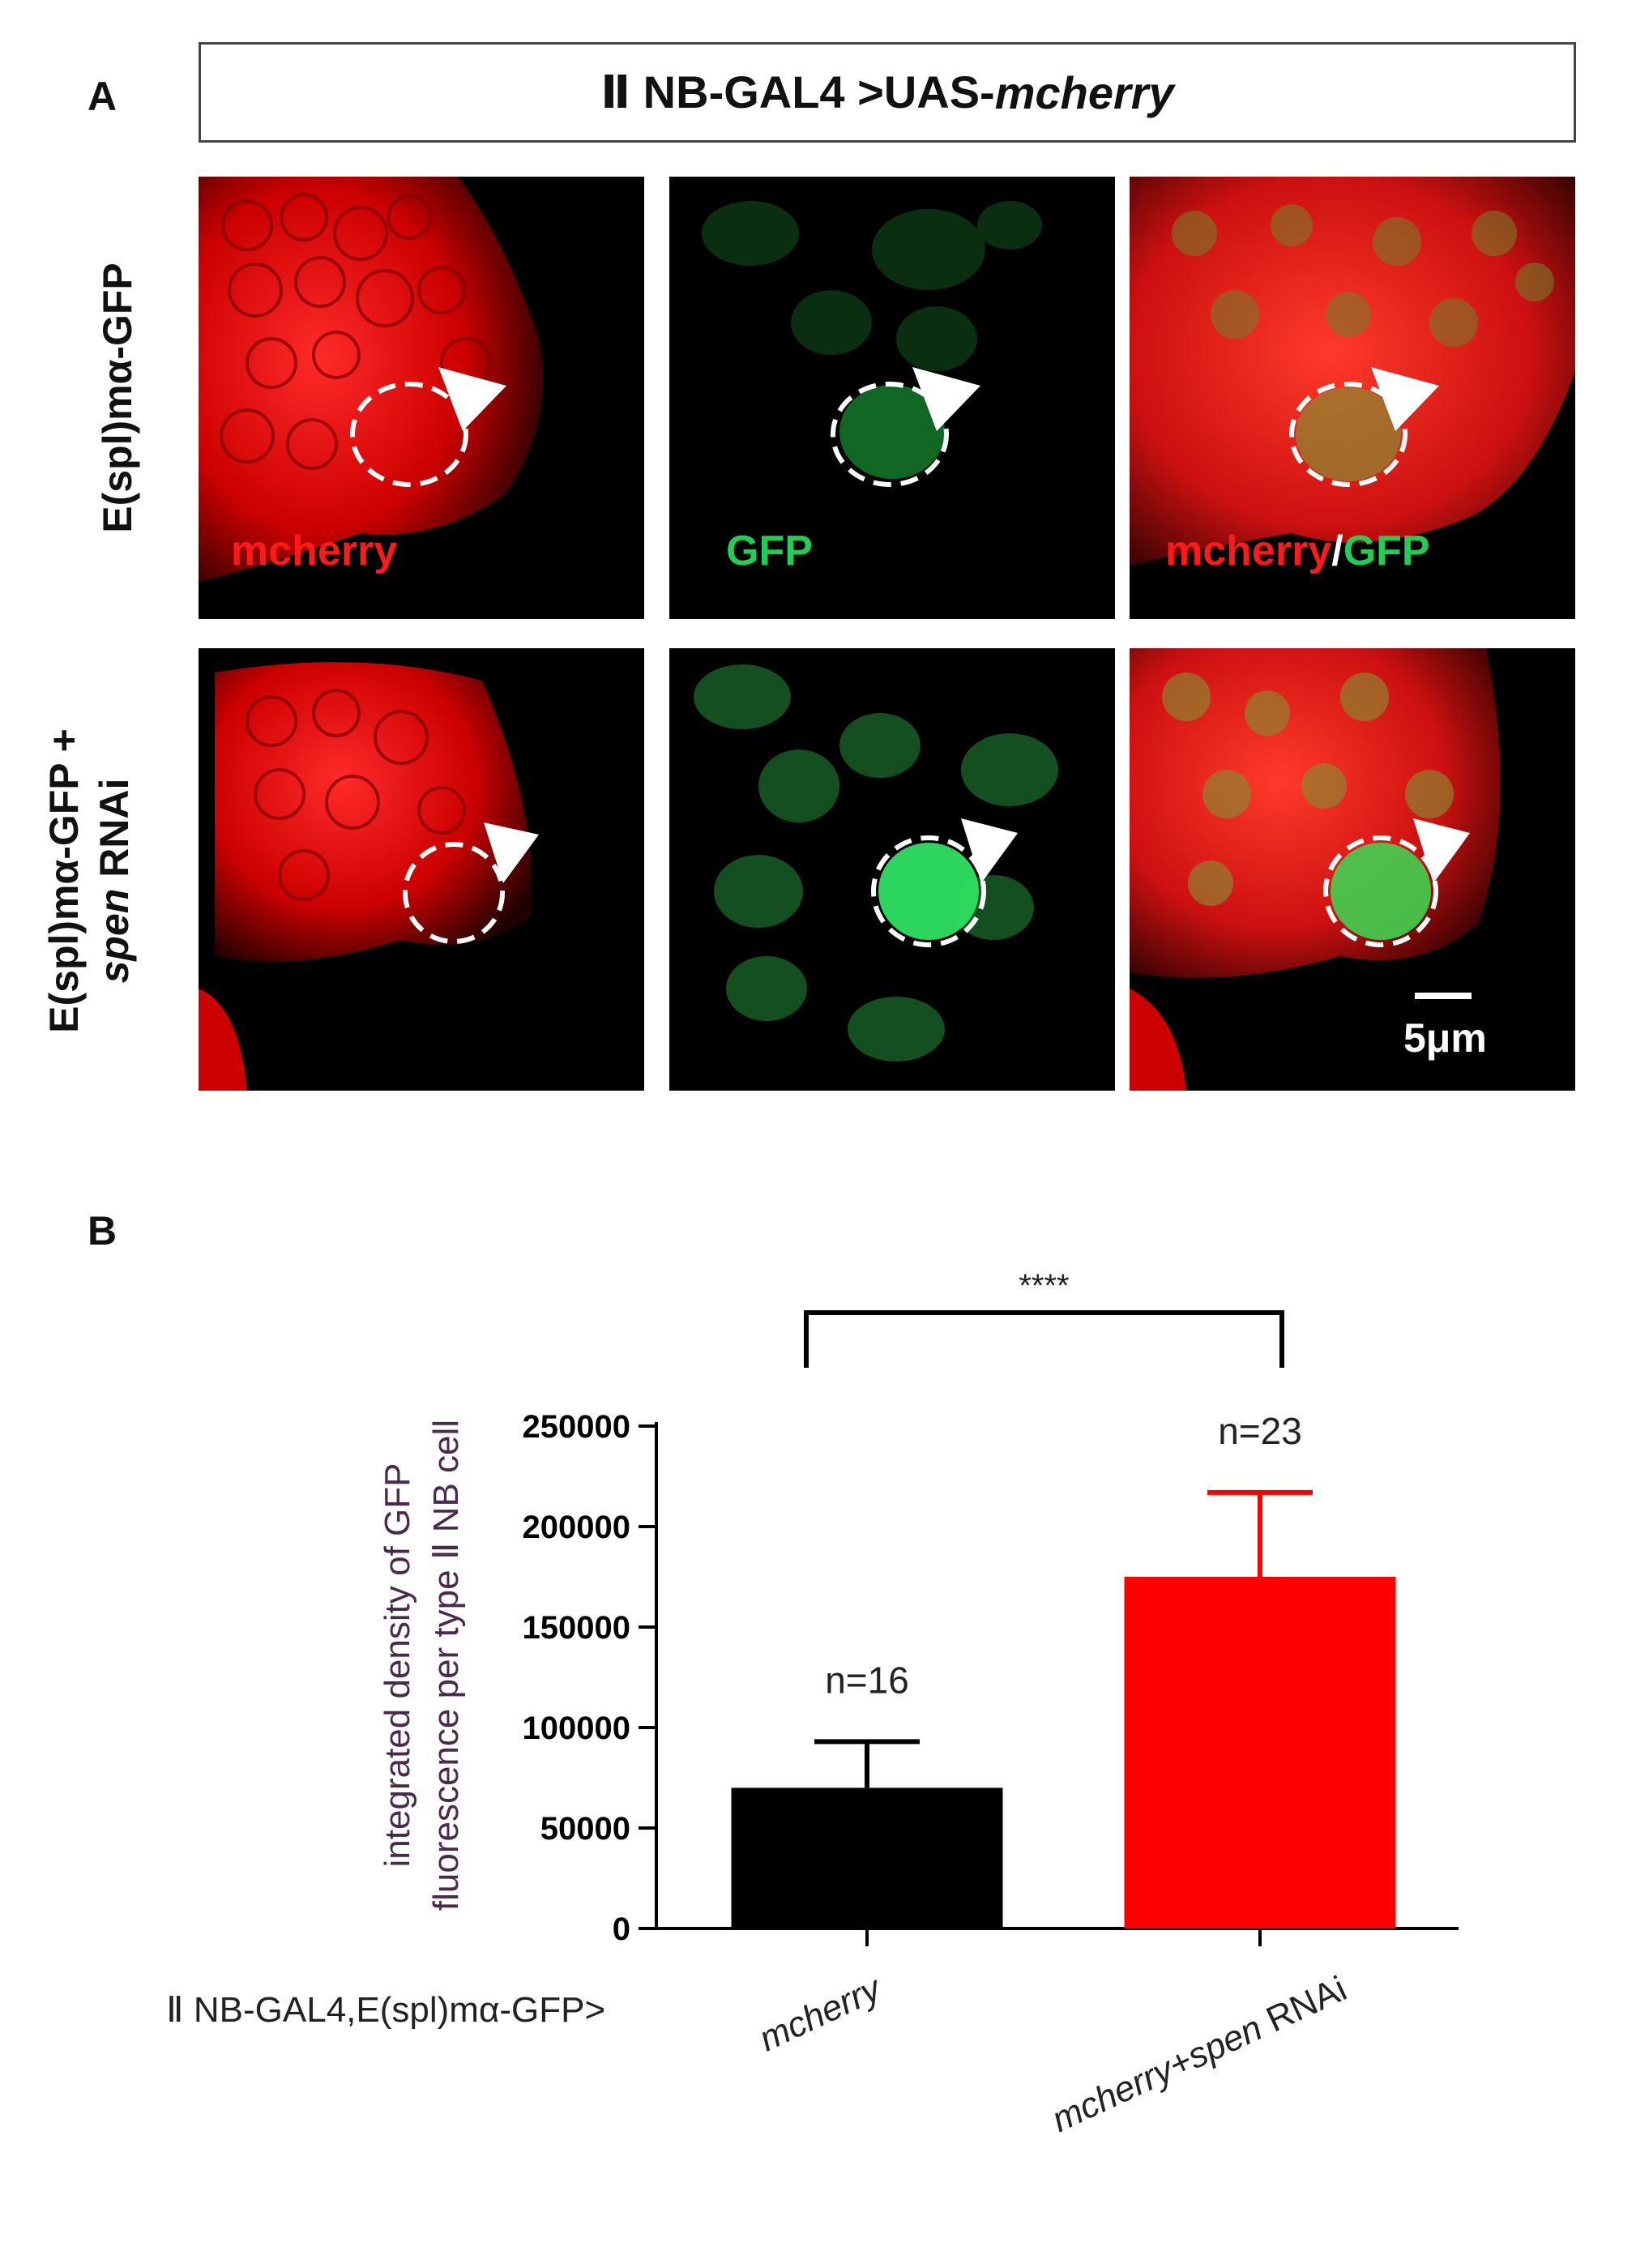 Image resolution: width=1636 pixels, height=2268 pixels. What do you see at coordinates (1044, 1286) in the screenshot?
I see `significance-stars: ****` at bounding box center [1044, 1286].